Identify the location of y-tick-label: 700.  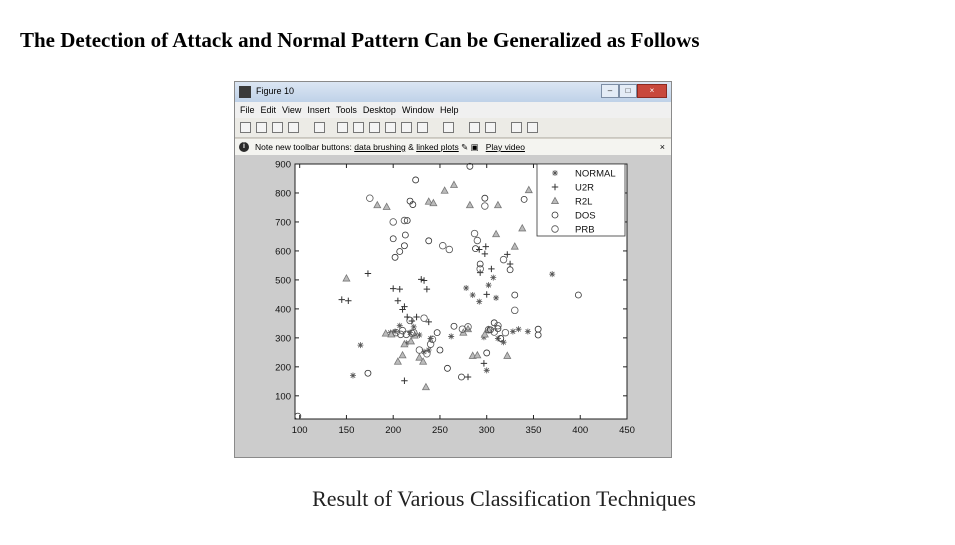
(283, 222).